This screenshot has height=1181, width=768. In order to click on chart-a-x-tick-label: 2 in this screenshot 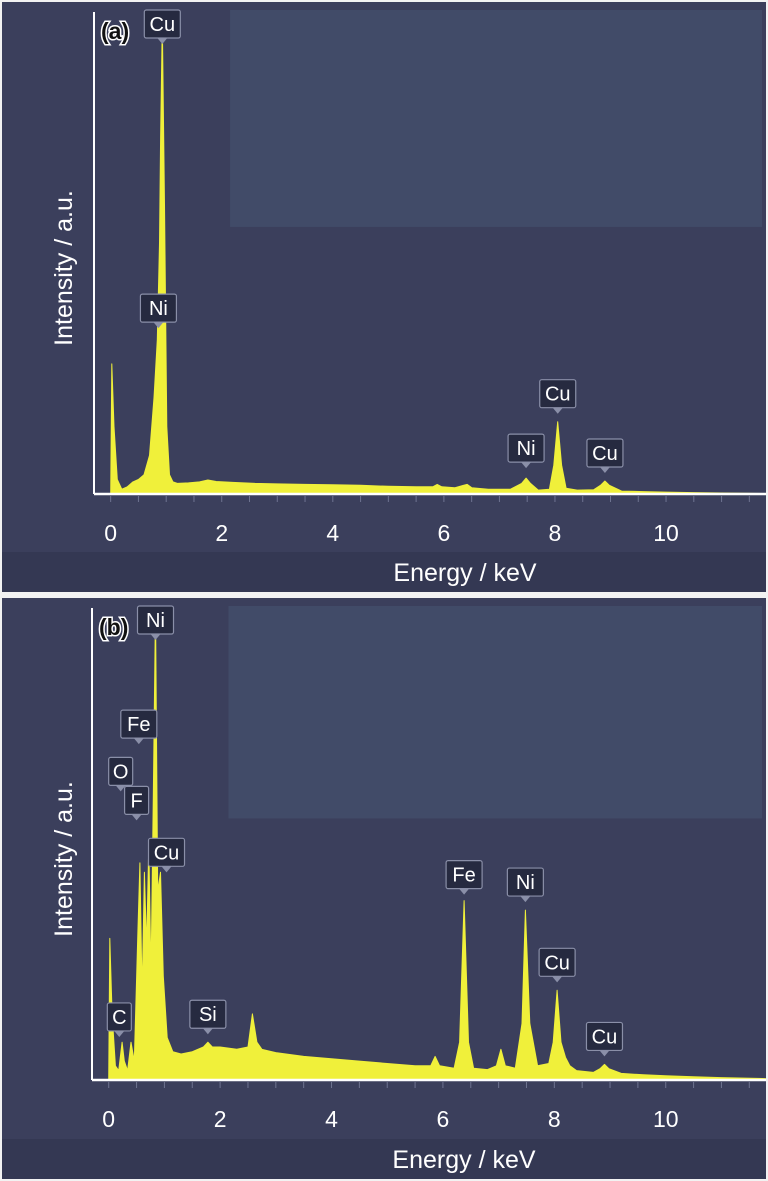, I will do `click(221, 533)`.